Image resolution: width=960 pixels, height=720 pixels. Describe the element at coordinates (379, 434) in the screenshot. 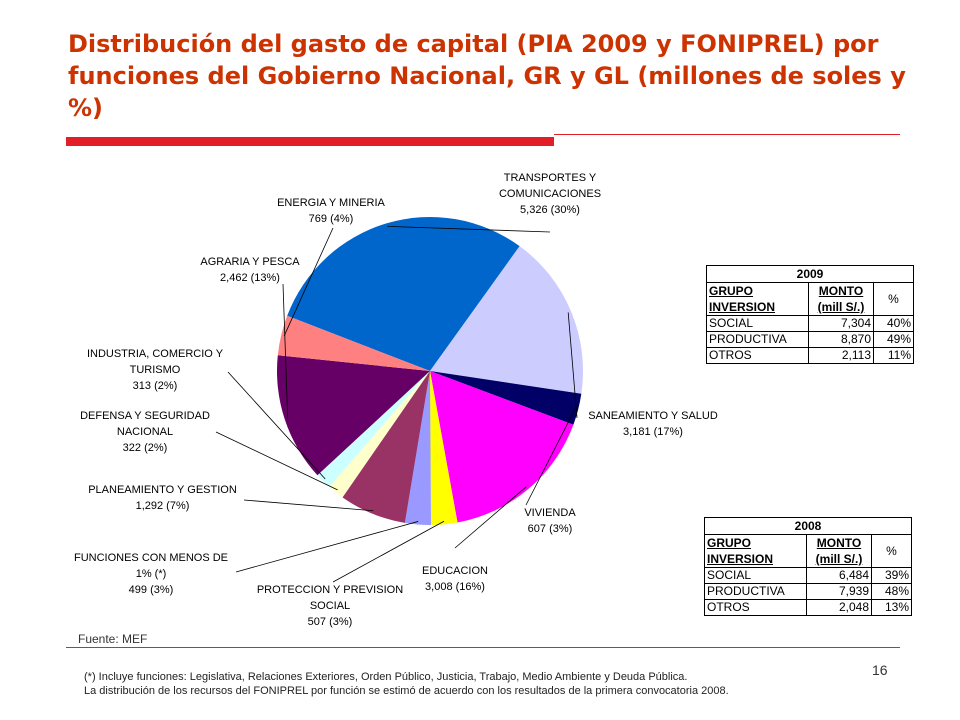

I see `pie-slice-defensa` at that location.